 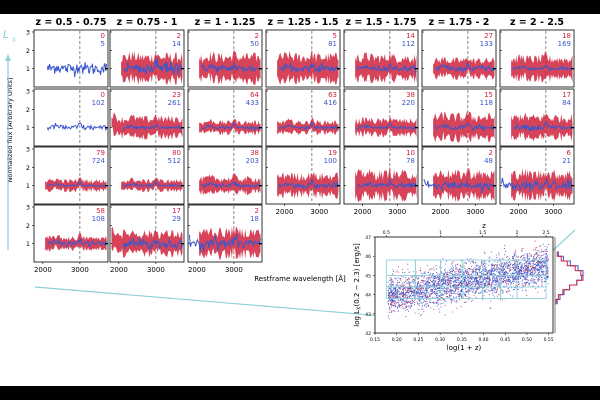 What do you see at coordinates (28, 51) in the screenshot?
I see `y-tick-label: 2` at bounding box center [28, 51].